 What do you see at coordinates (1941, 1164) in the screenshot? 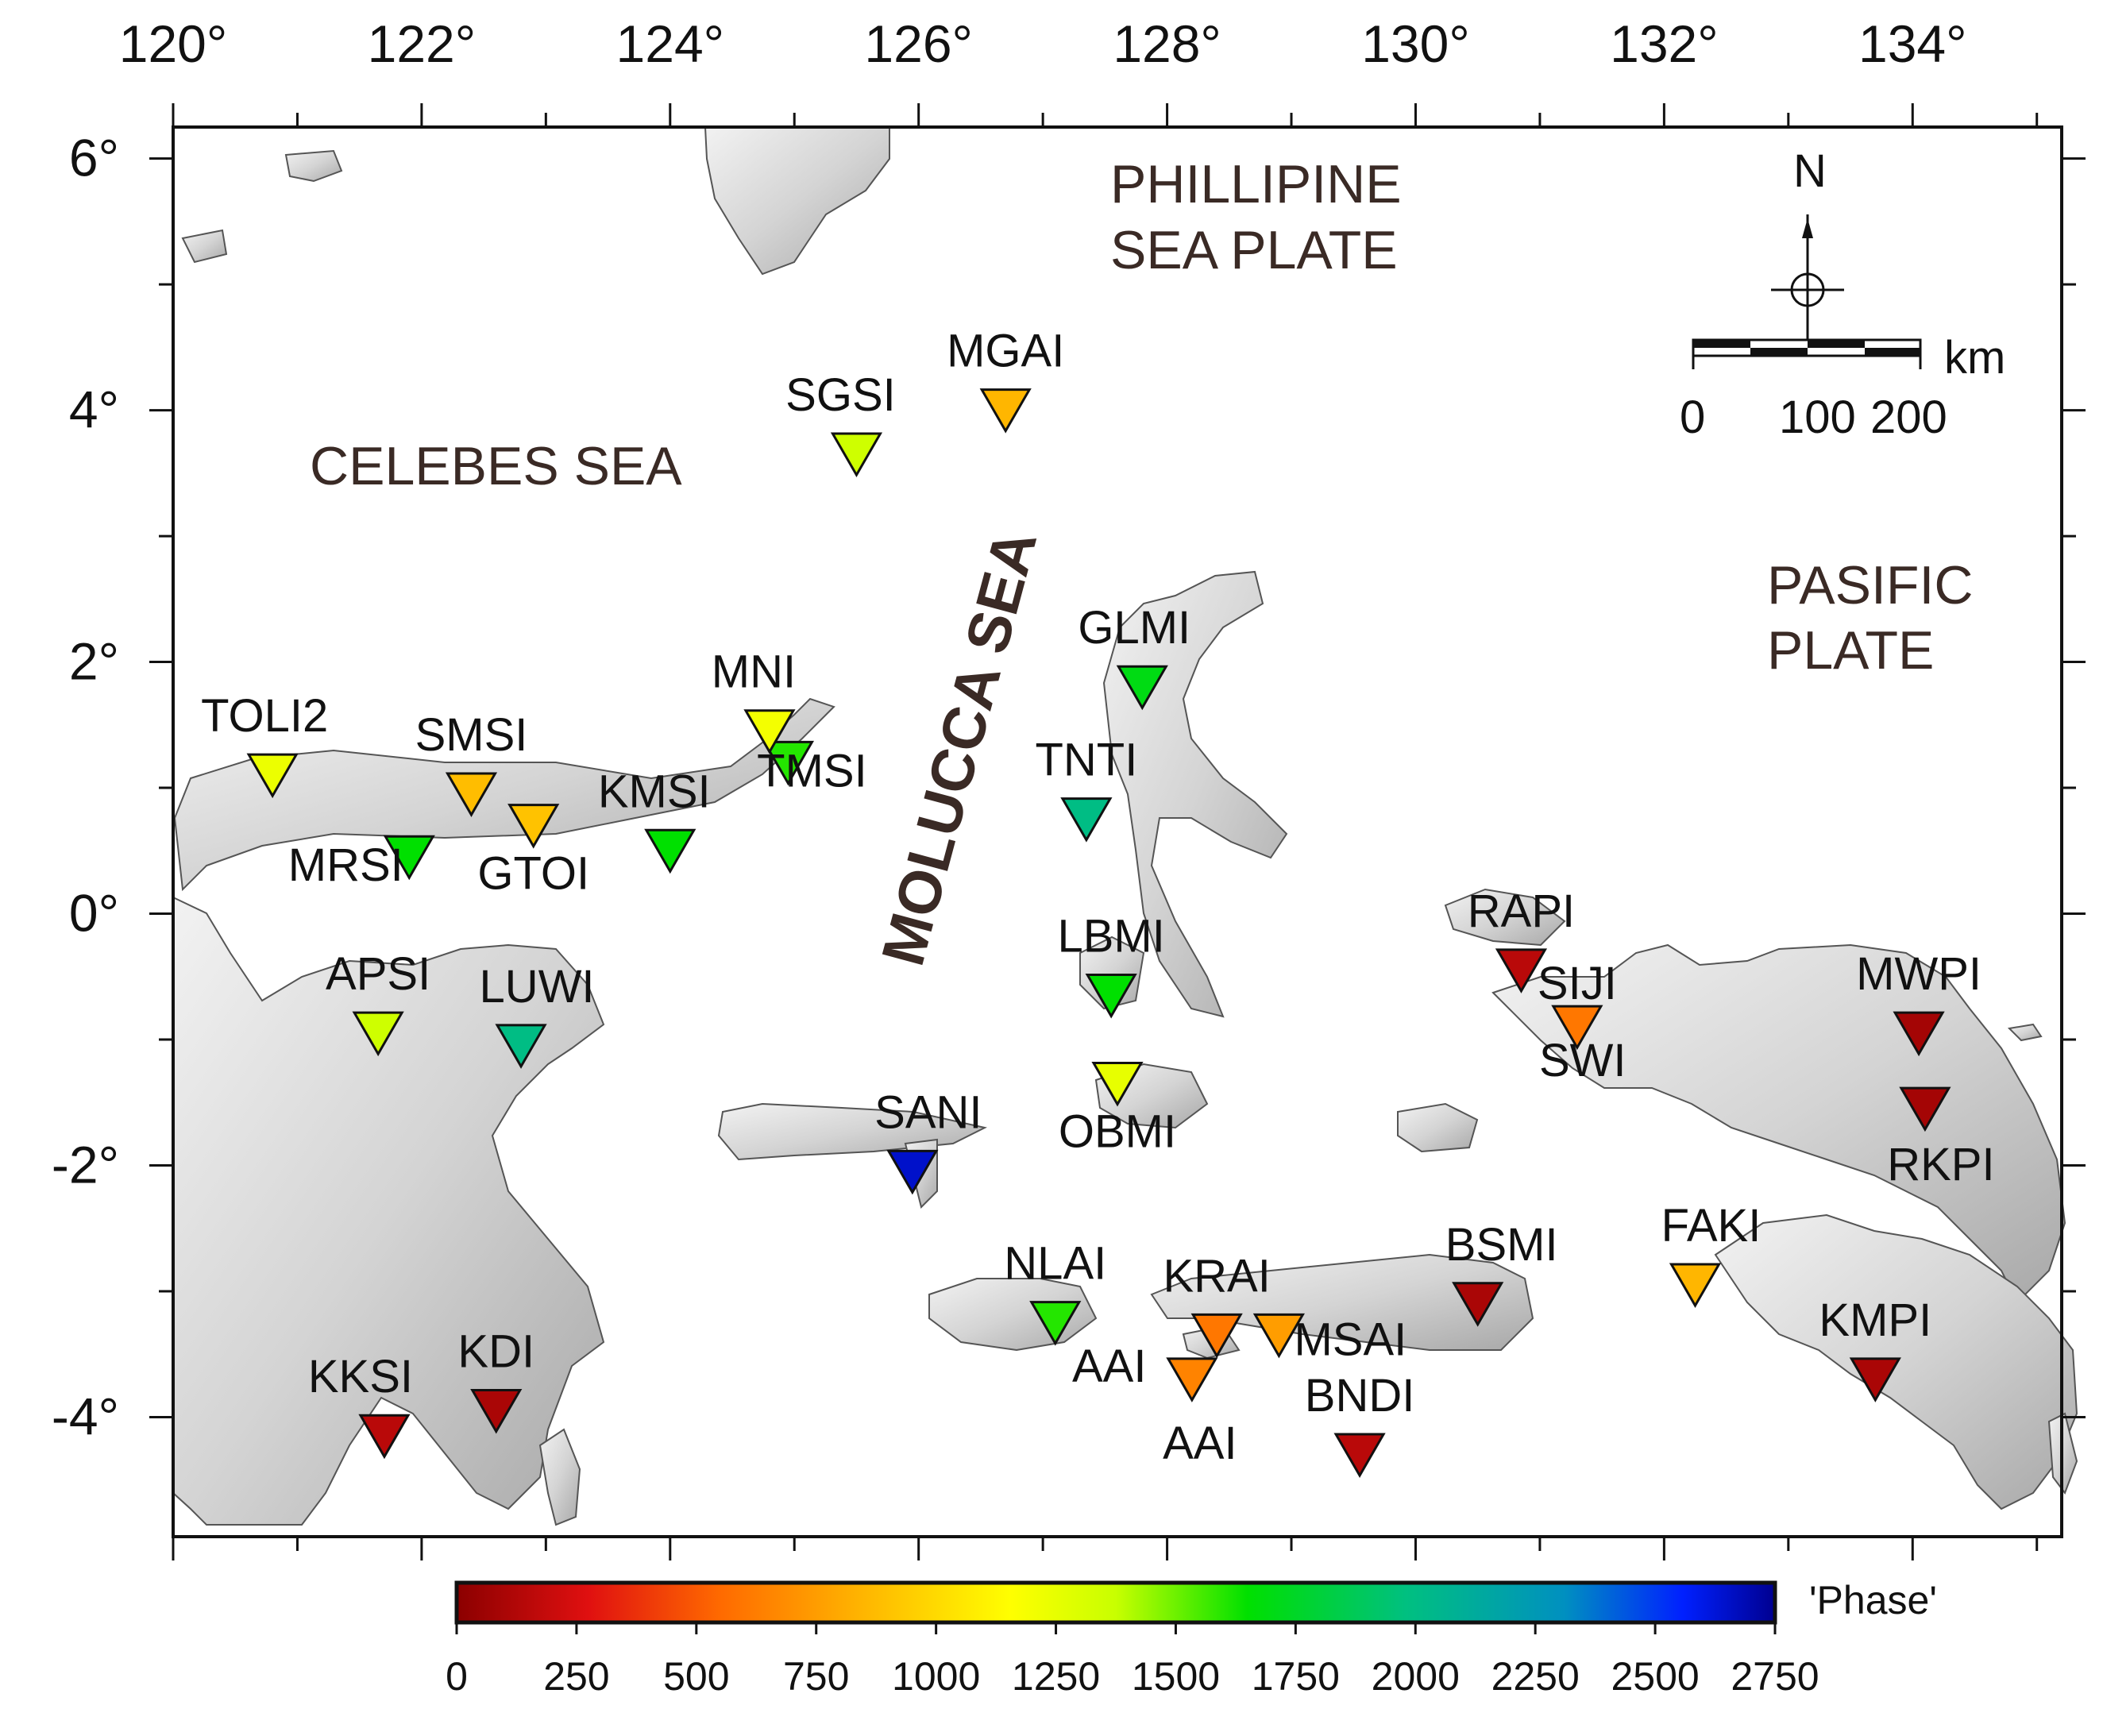
I see `station-label-rkpi: RKPI` at bounding box center [1941, 1164].